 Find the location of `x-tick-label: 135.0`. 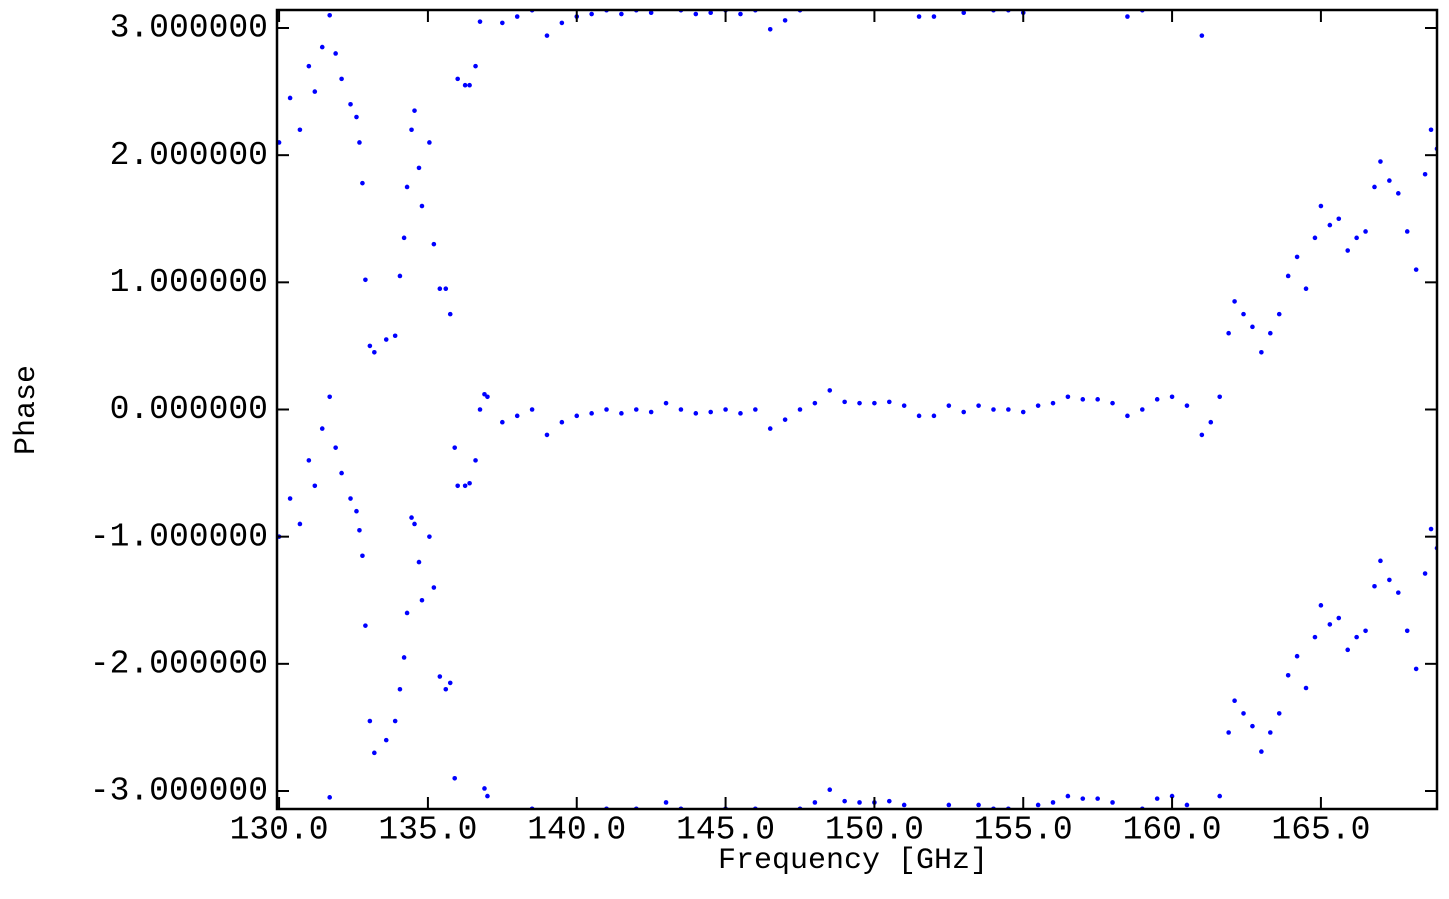

x-tick-label: 135.0 is located at coordinates (427, 830).